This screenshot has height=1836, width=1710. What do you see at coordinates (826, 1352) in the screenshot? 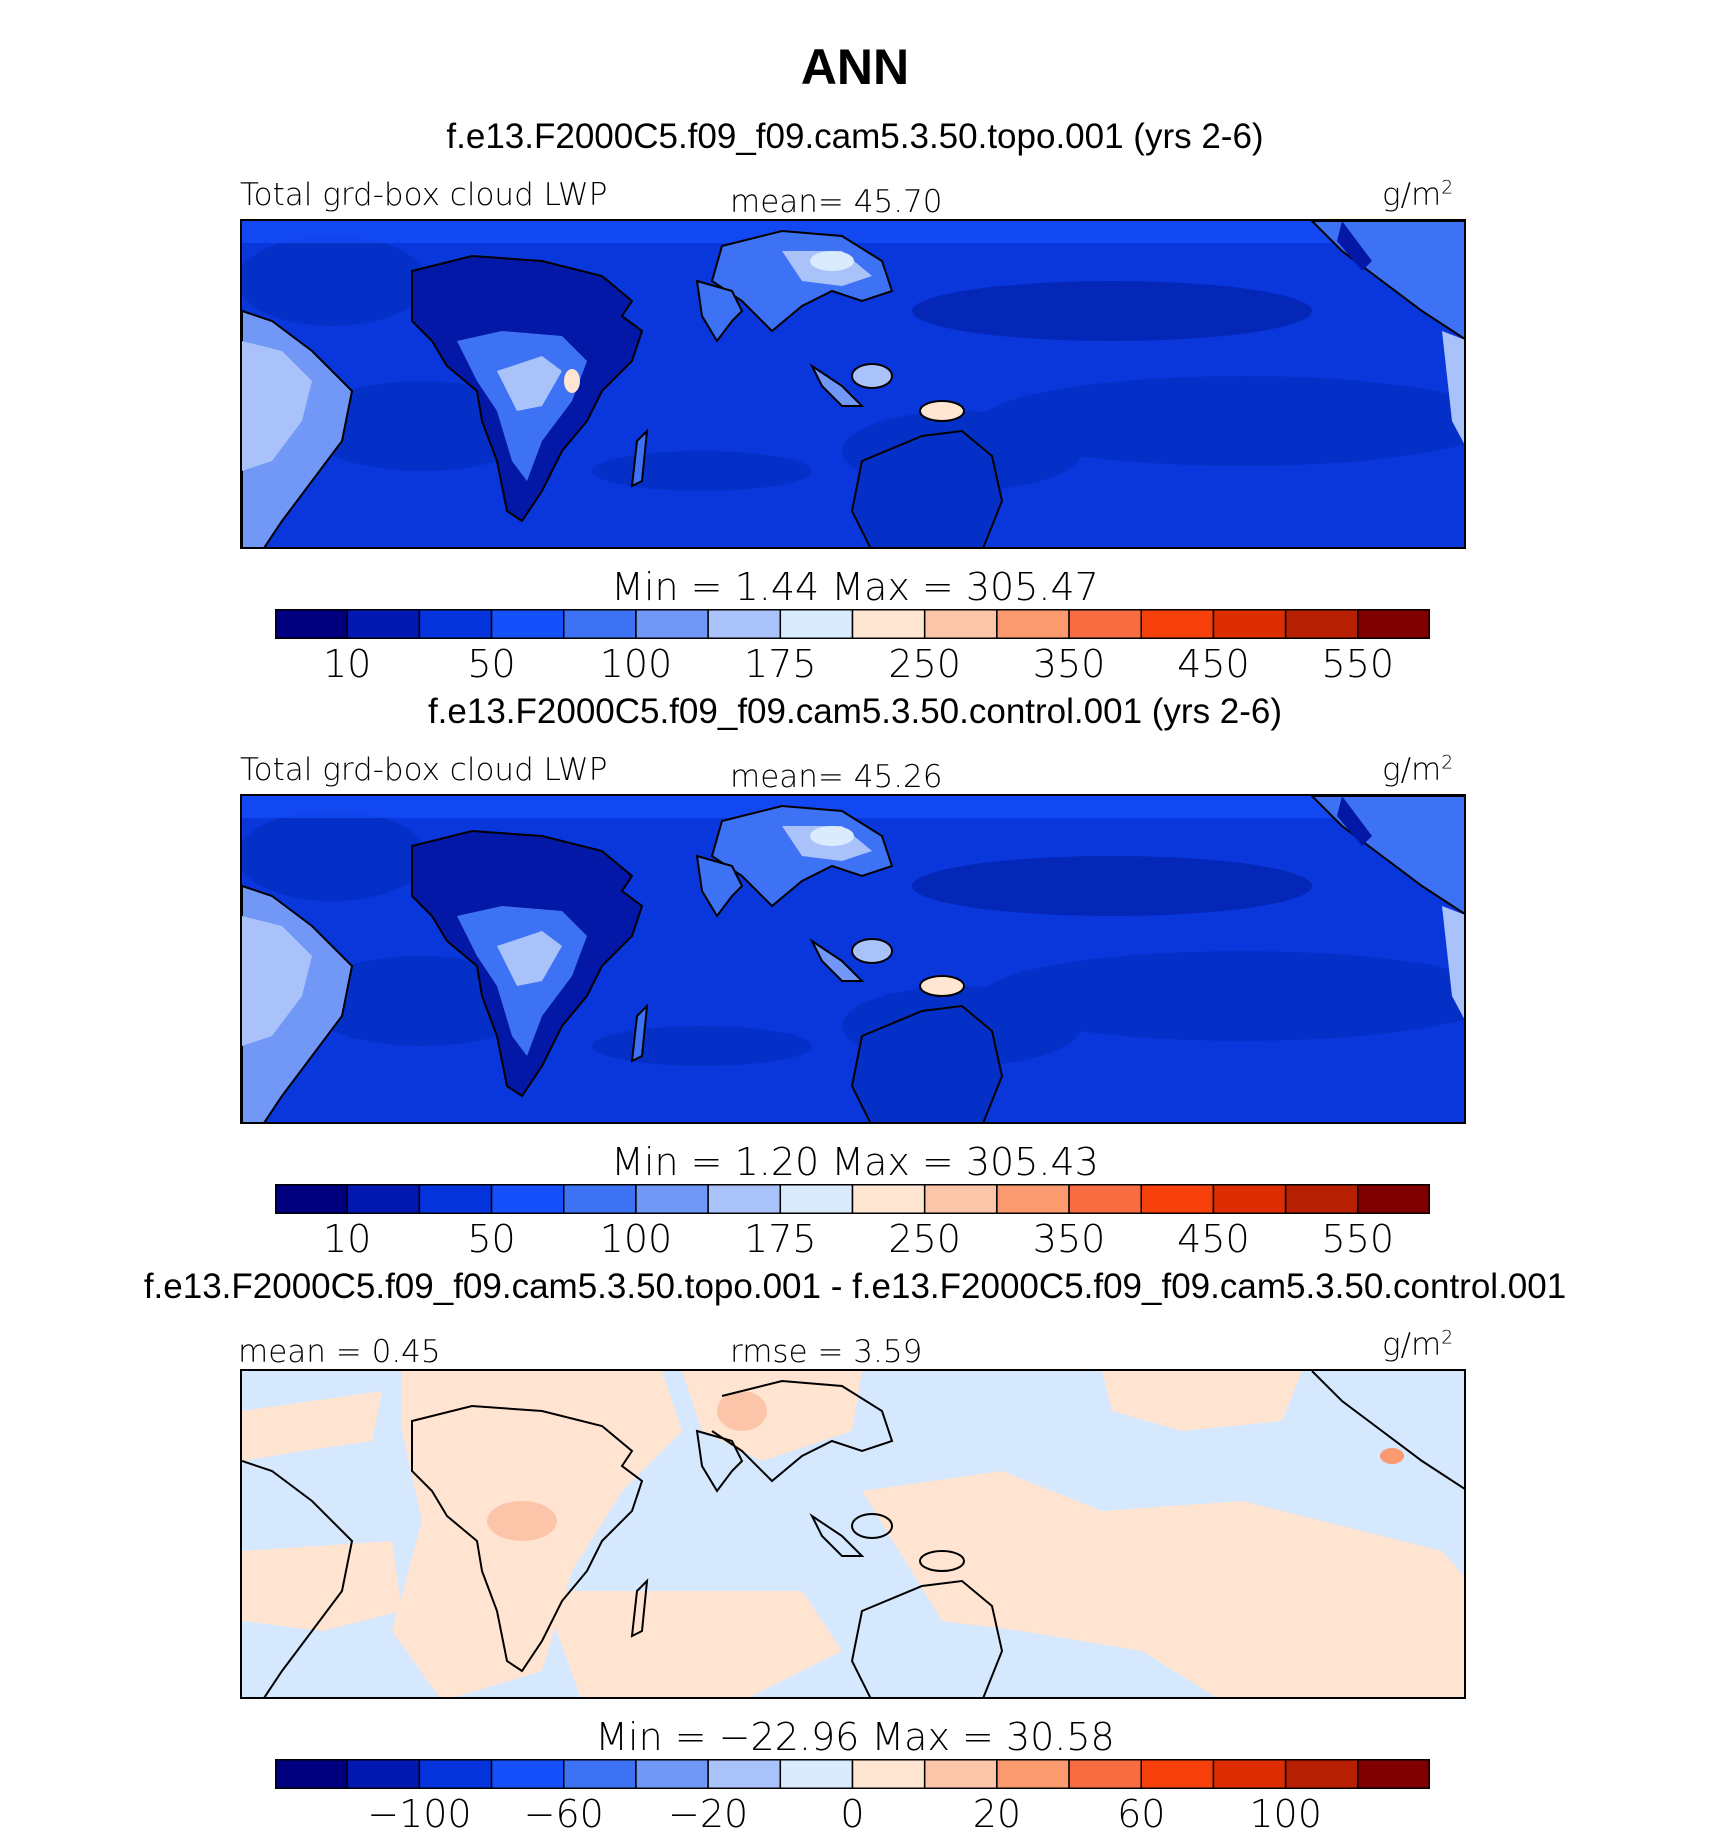
I see `panel-diff-rmse-label: rmse = 3.59` at bounding box center [826, 1352].